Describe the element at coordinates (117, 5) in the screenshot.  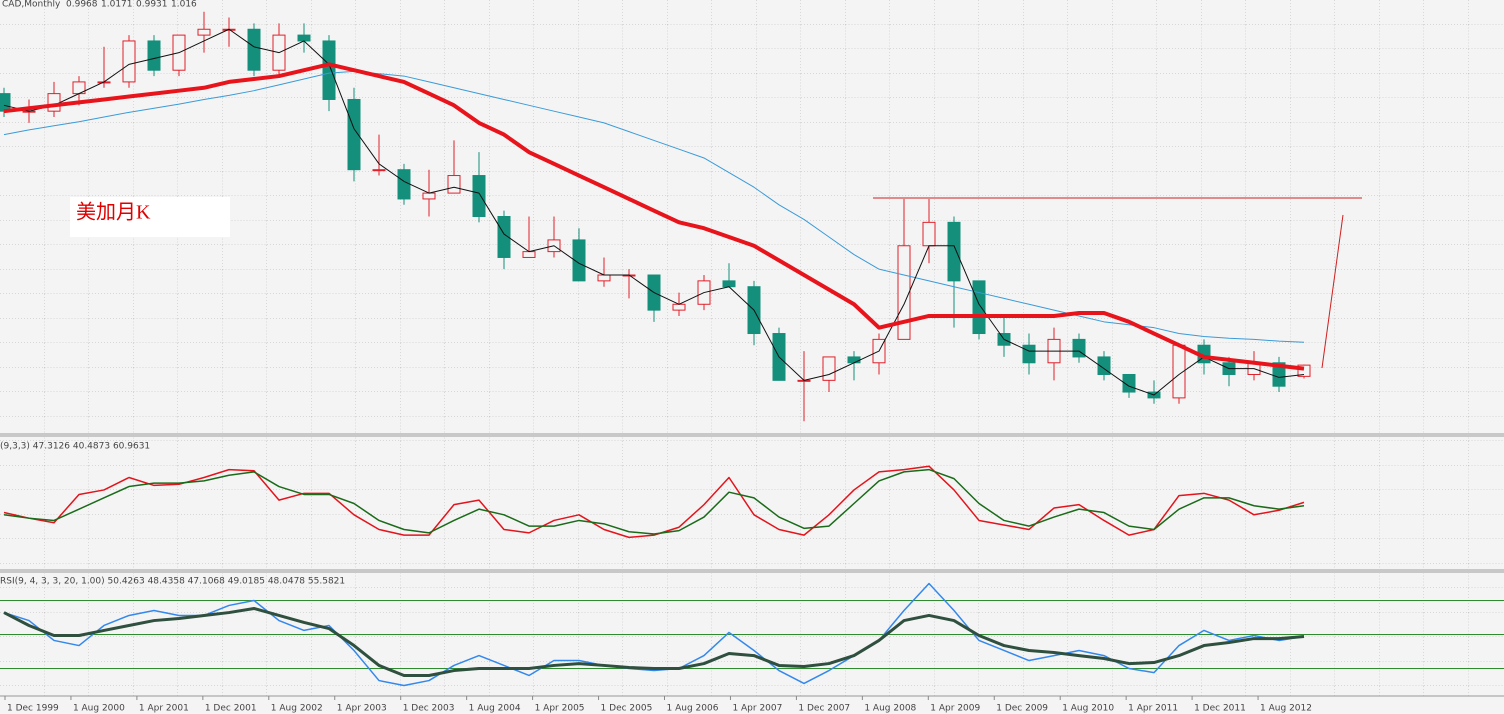
I see `ohlc-high: 1.0171` at that location.